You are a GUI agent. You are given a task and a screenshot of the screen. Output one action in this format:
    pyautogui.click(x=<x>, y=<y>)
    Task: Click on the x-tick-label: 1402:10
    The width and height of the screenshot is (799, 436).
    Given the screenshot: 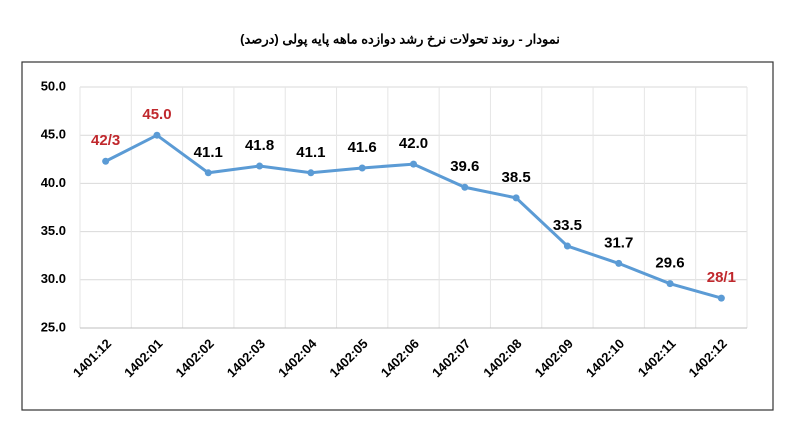 What is the action you would take?
    pyautogui.click(x=605, y=358)
    